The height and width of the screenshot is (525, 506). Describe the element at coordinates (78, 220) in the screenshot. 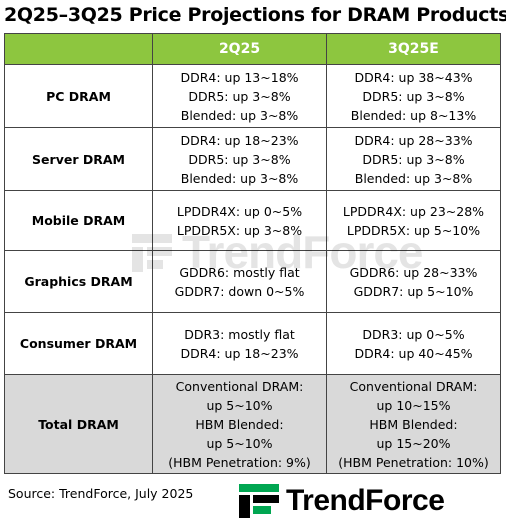

I see `row-label-mobile-dram: Mobile DRAM` at that location.